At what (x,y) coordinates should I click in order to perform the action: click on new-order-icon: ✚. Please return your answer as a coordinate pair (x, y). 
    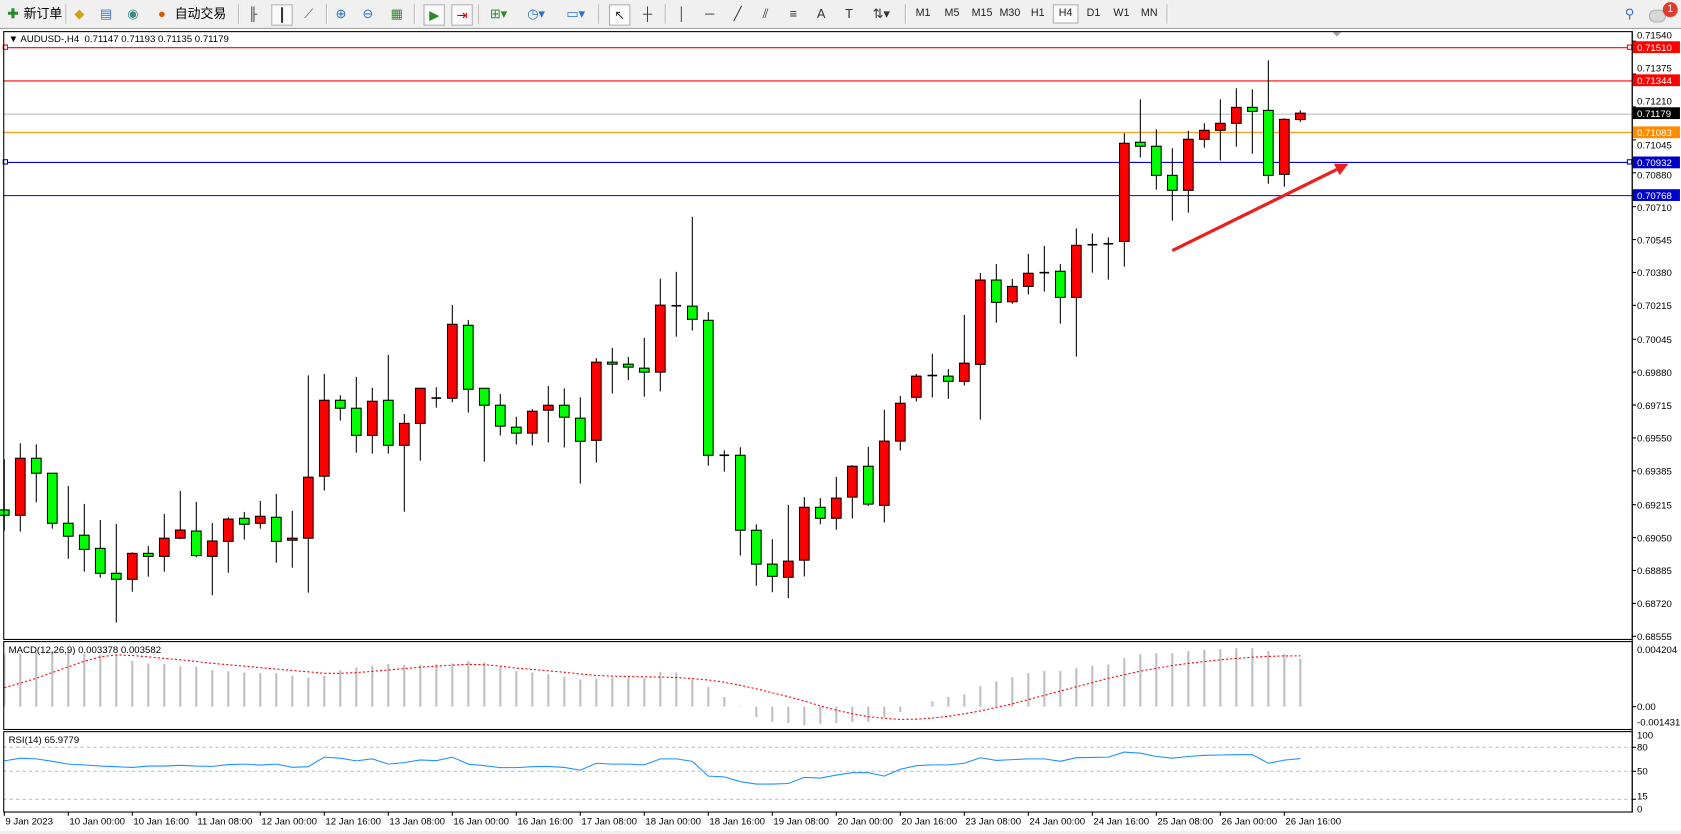
    Looking at the image, I should click on (13, 14).